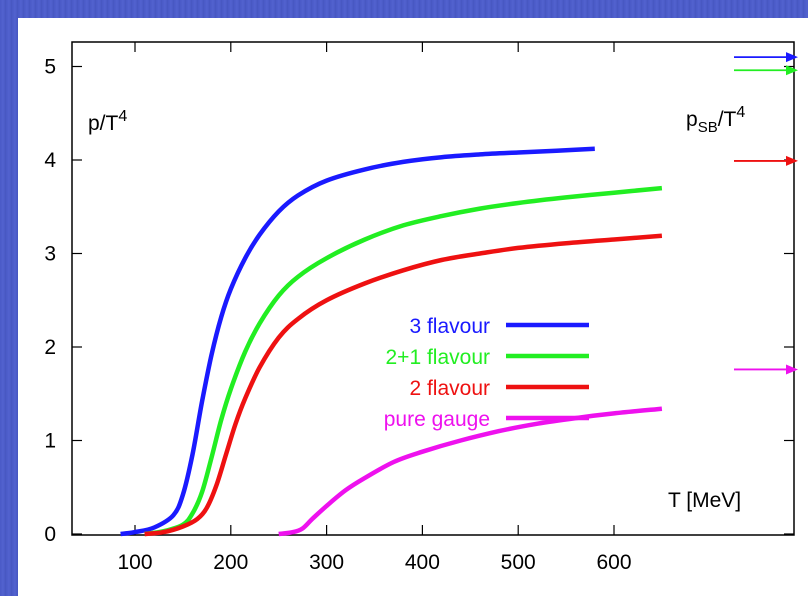  Describe the element at coordinates (107, 121) in the screenshot. I see `y-axis-label: p/T4` at that location.